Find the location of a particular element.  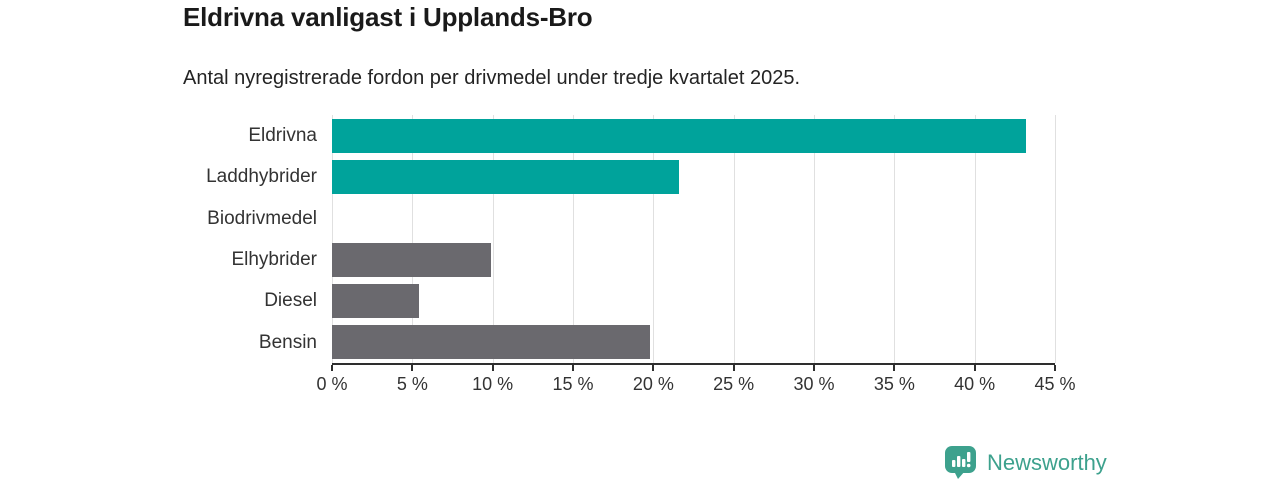

x-tick-label: 30 % is located at coordinates (814, 384).